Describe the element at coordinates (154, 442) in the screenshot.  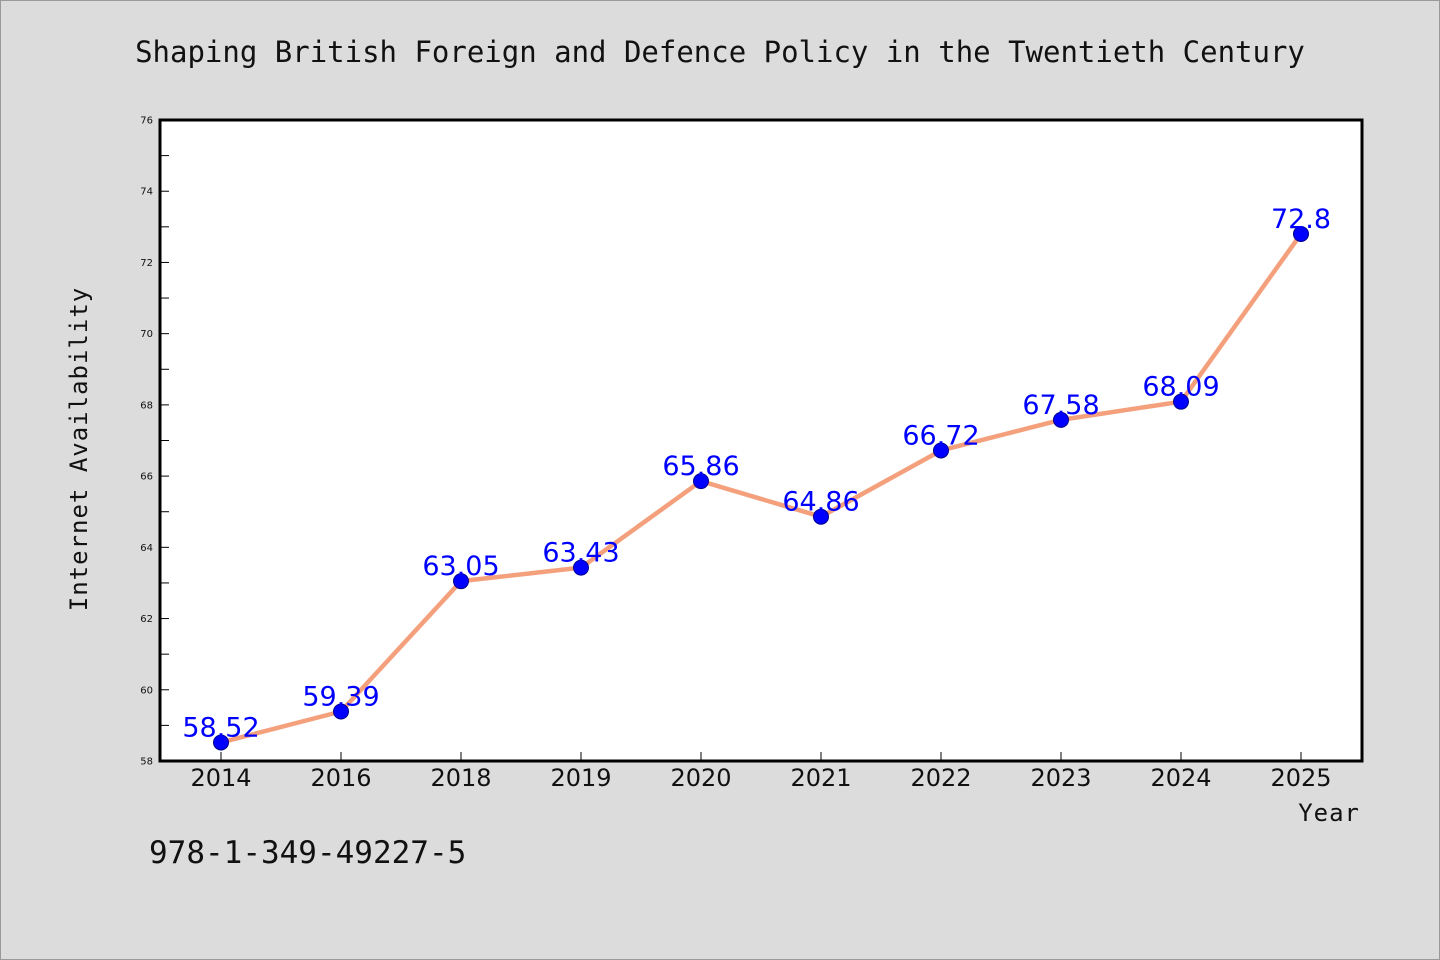
I see `y-axis: 58 60 62 64 66 68 70 72 74 76` at that location.